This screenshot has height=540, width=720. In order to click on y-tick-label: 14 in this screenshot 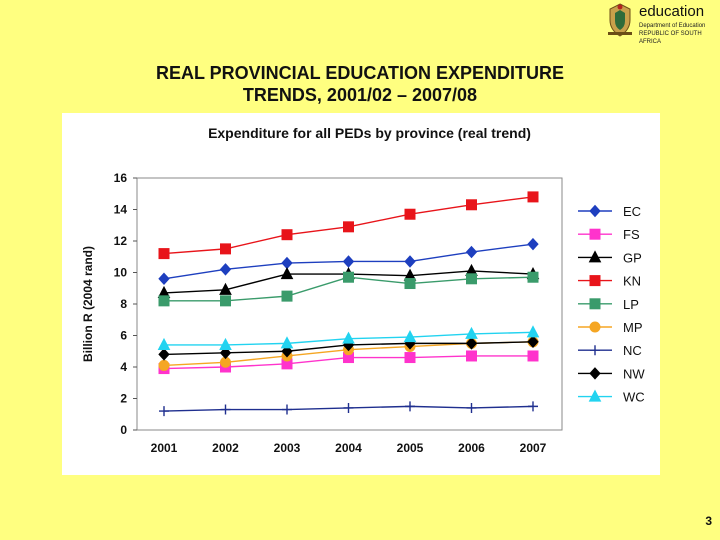, I will do `click(121, 210)`.